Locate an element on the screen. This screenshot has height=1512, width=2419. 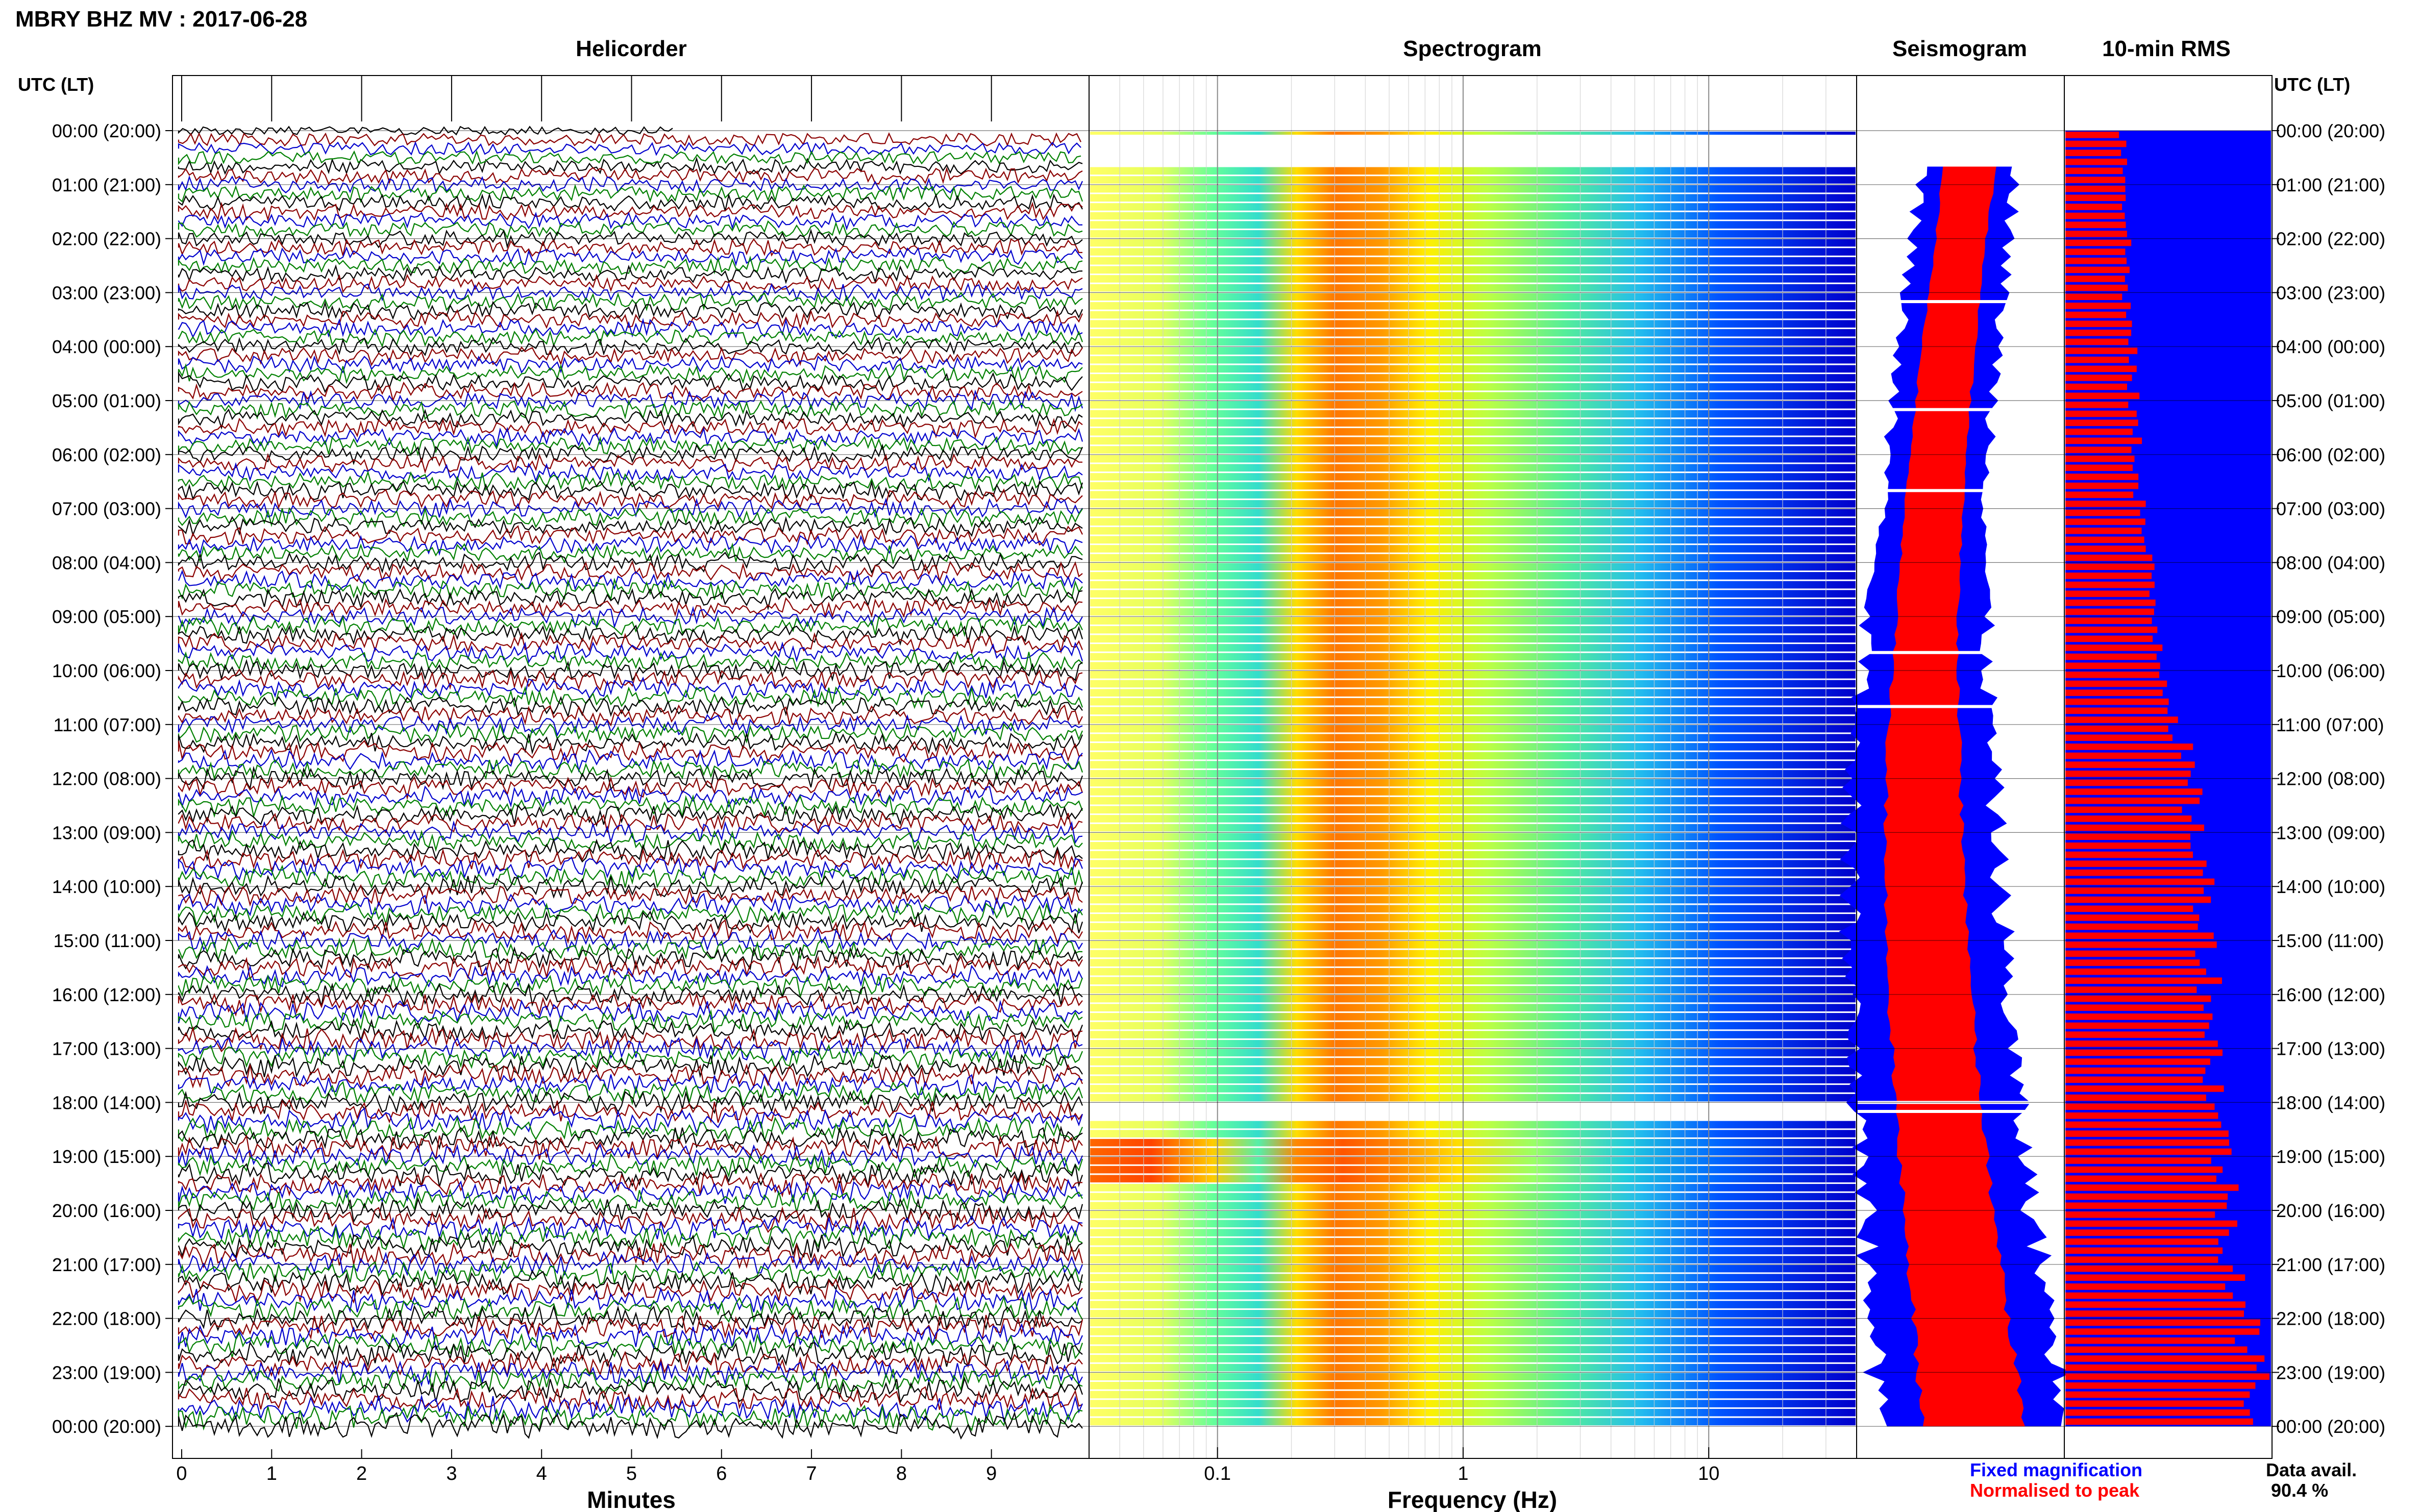
legend-fixed-magnification: Fixed magnification is located at coordinates (2056, 1469).